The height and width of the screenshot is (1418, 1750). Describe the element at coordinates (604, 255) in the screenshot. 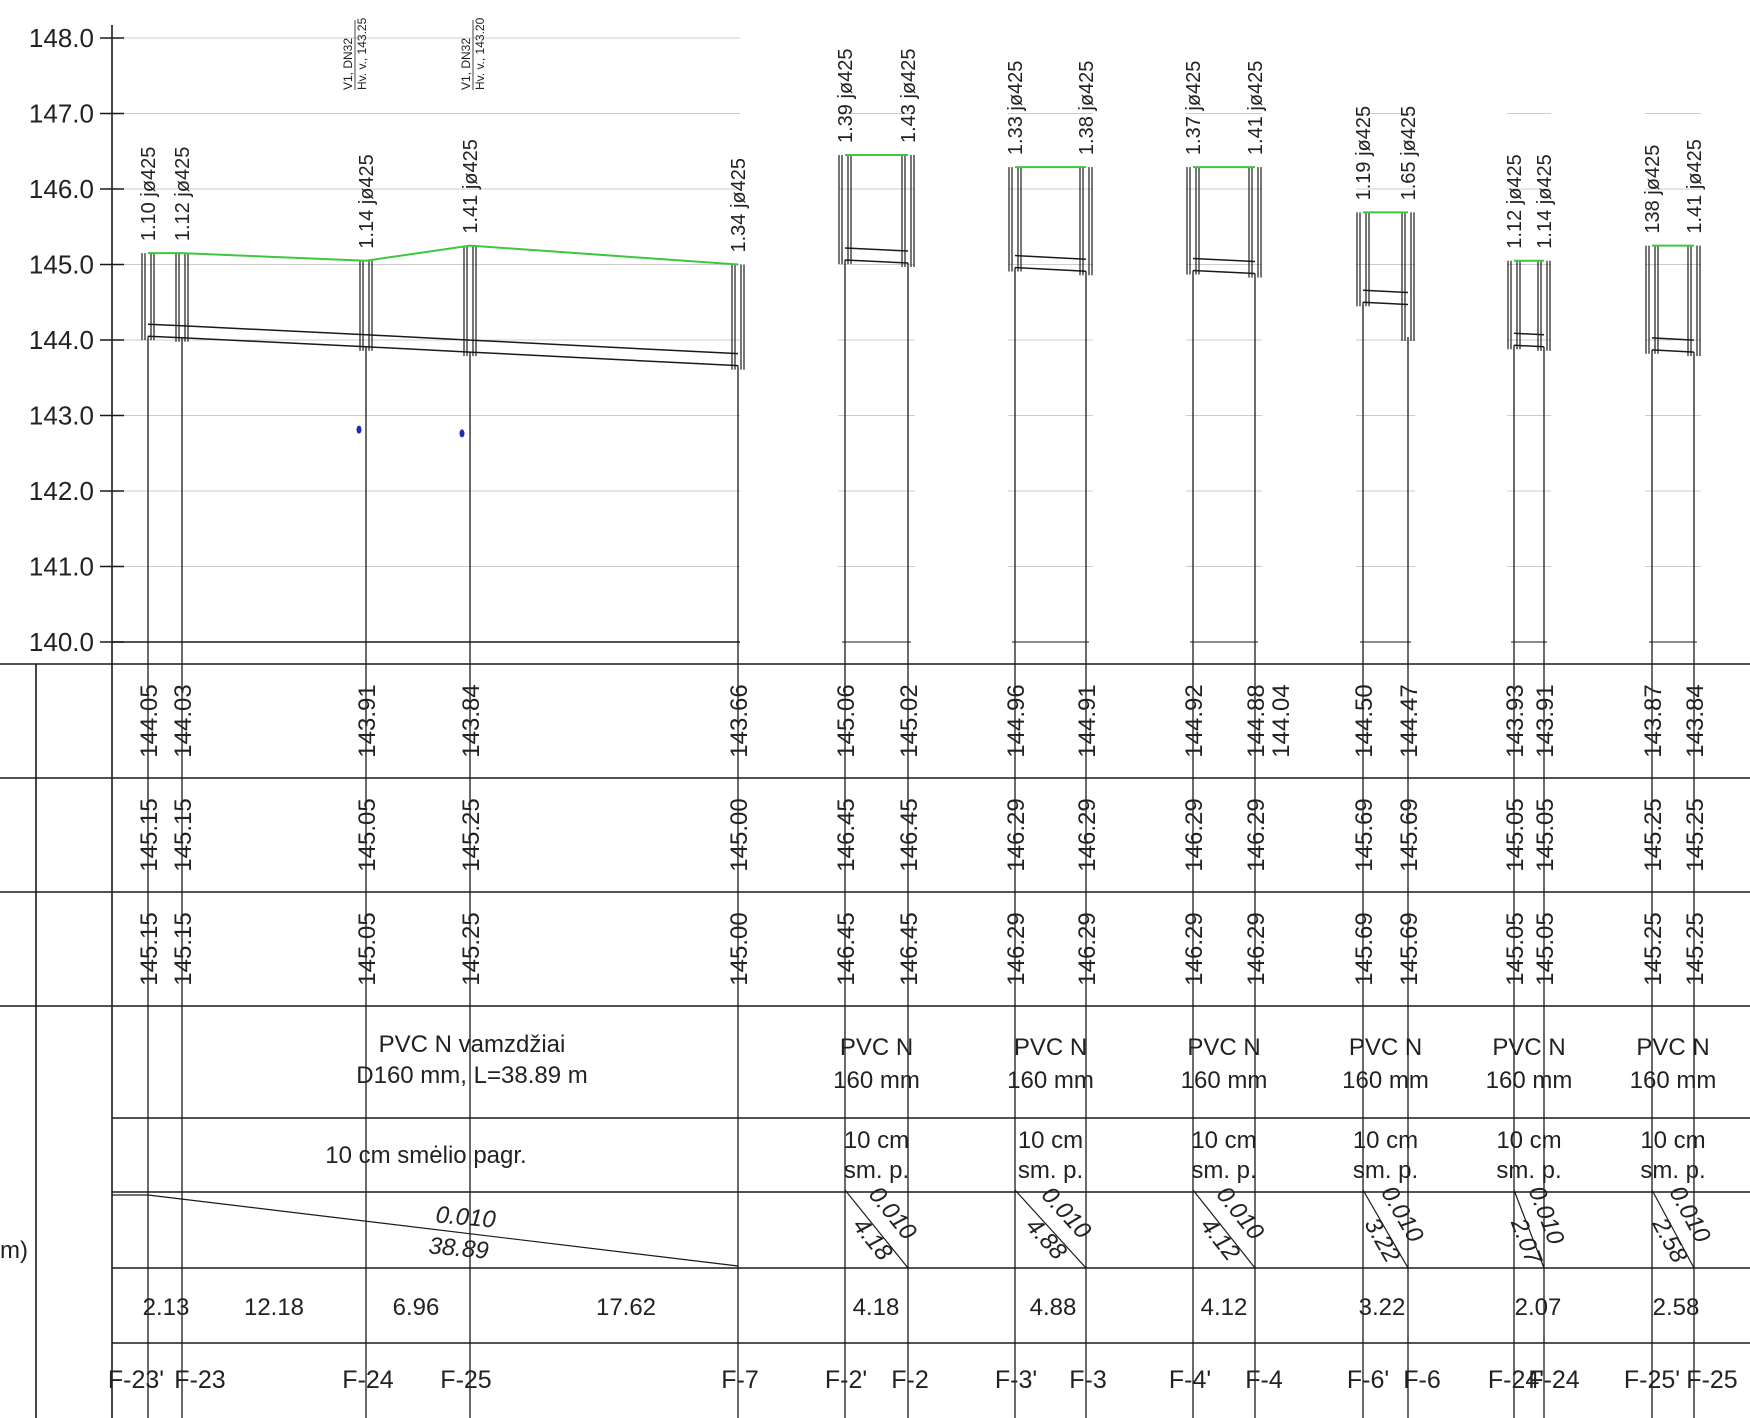

I see `ground-line` at that location.